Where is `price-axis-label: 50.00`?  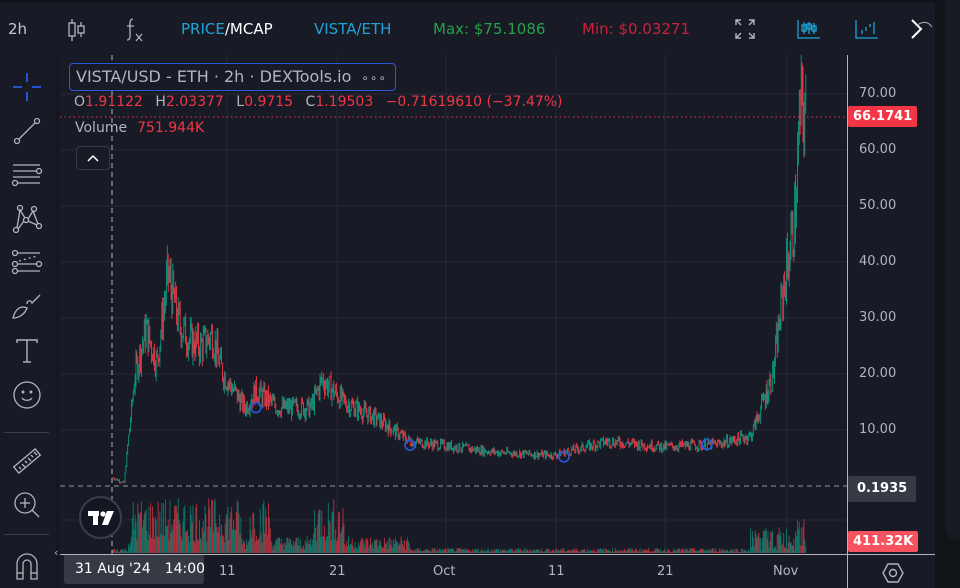
price-axis-label: 50.00 is located at coordinates (878, 205).